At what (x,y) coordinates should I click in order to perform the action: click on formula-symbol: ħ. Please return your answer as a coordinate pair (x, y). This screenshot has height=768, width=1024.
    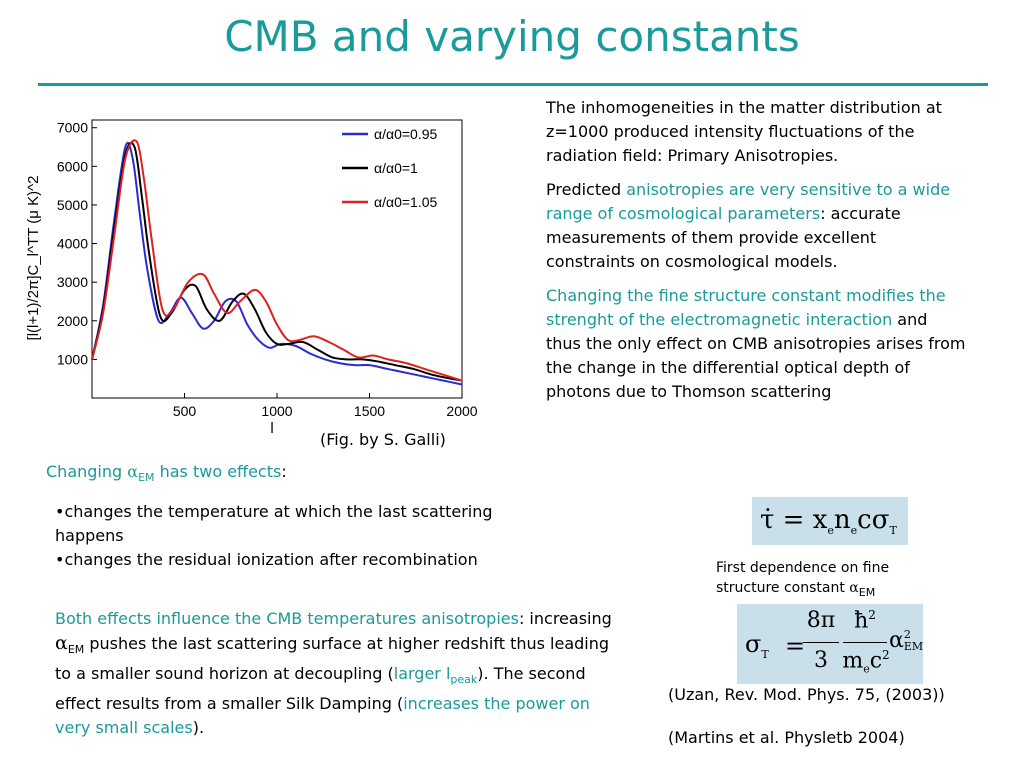
    Looking at the image, I should click on (861, 621).